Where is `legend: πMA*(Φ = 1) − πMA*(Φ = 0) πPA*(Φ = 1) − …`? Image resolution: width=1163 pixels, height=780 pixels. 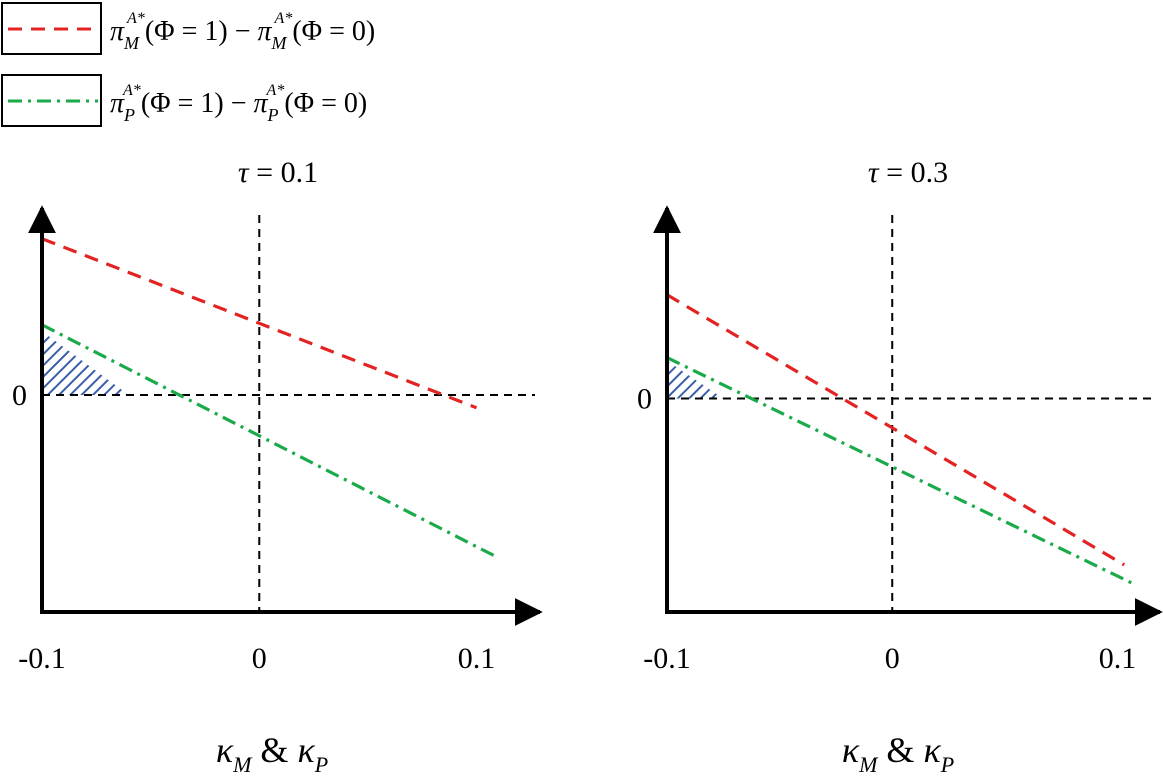
legend: πMA*(Φ = 1) − πMA*(Φ = 0) πPA*(Φ = 1) − … is located at coordinates (188, 64).